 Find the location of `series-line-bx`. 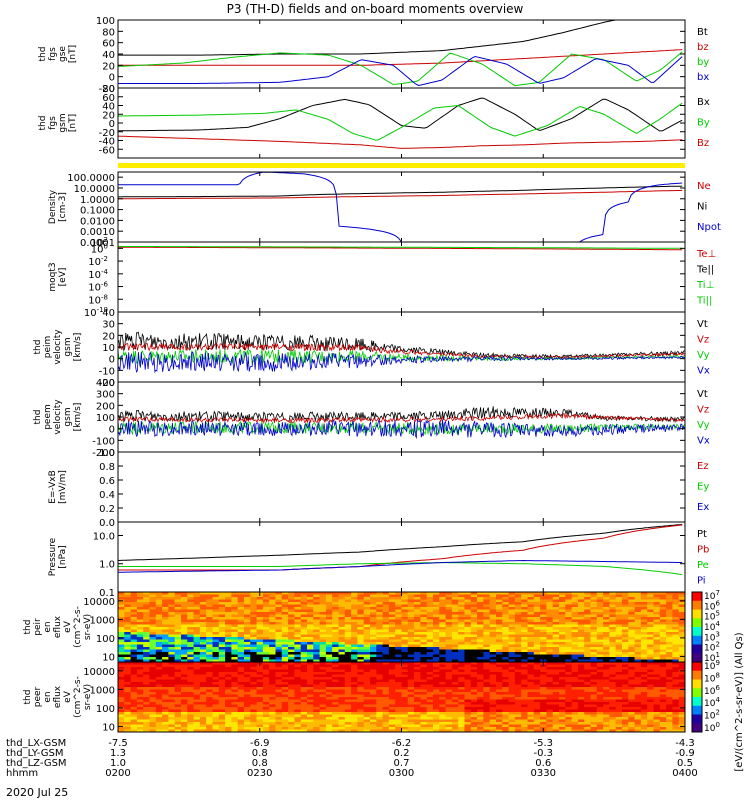

series-line-bx is located at coordinates (400, 71).